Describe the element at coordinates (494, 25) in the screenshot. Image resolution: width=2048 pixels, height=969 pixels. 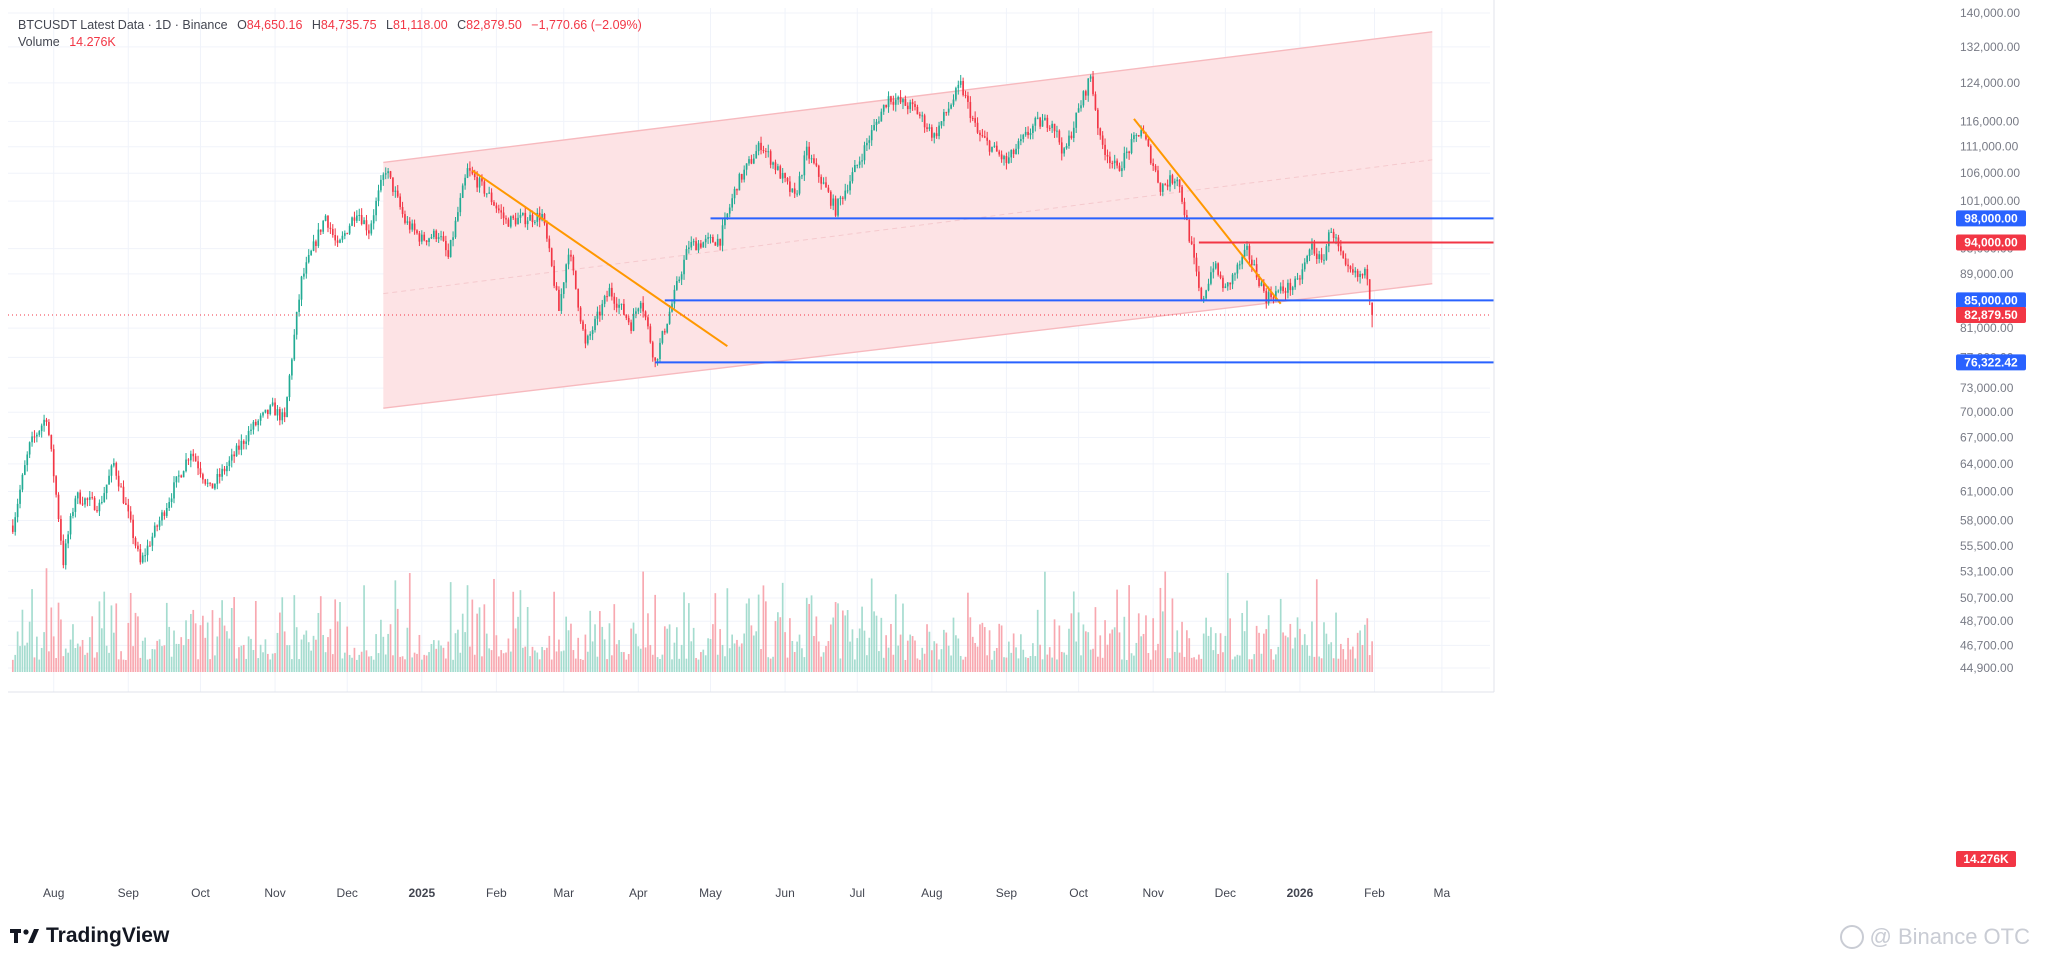
I see `close-value: 82,879.50` at that location.